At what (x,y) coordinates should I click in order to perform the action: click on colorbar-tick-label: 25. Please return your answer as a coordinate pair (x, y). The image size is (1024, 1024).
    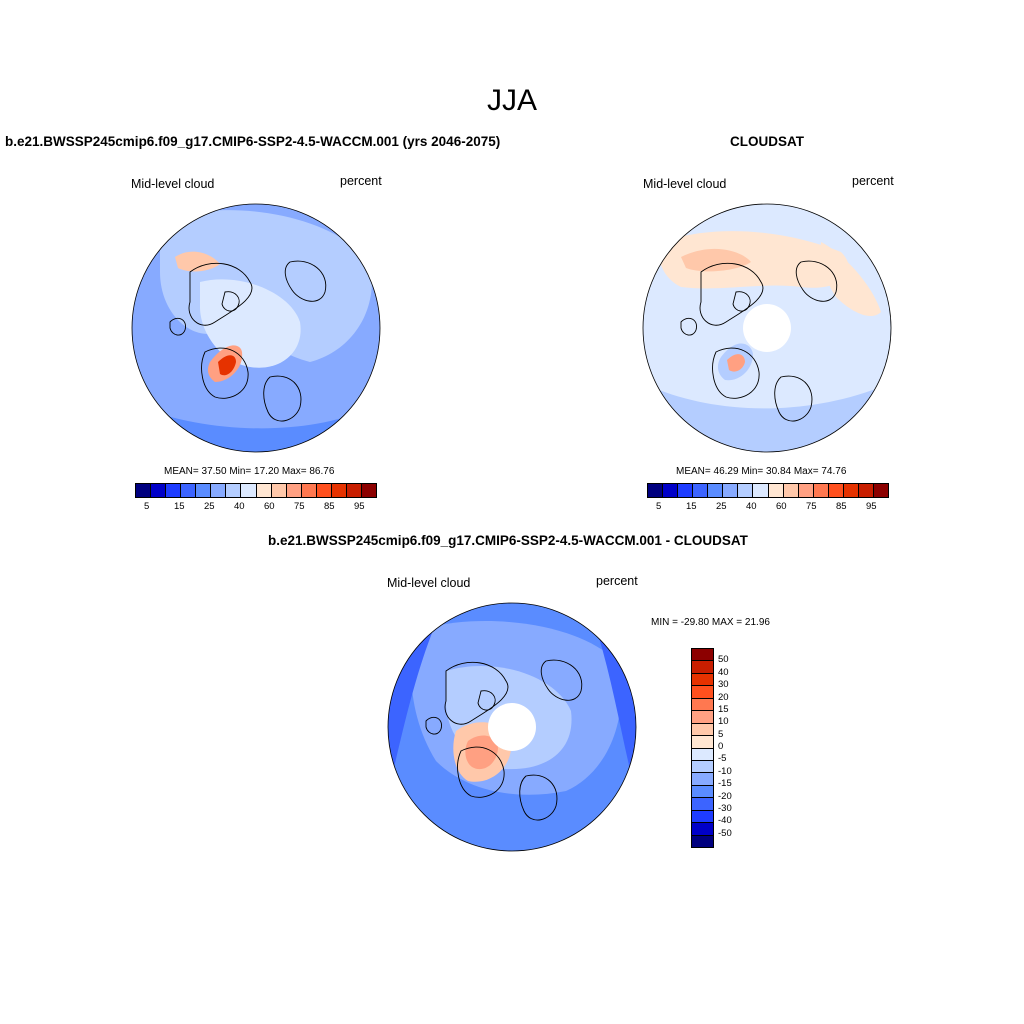
    Looking at the image, I should click on (721, 506).